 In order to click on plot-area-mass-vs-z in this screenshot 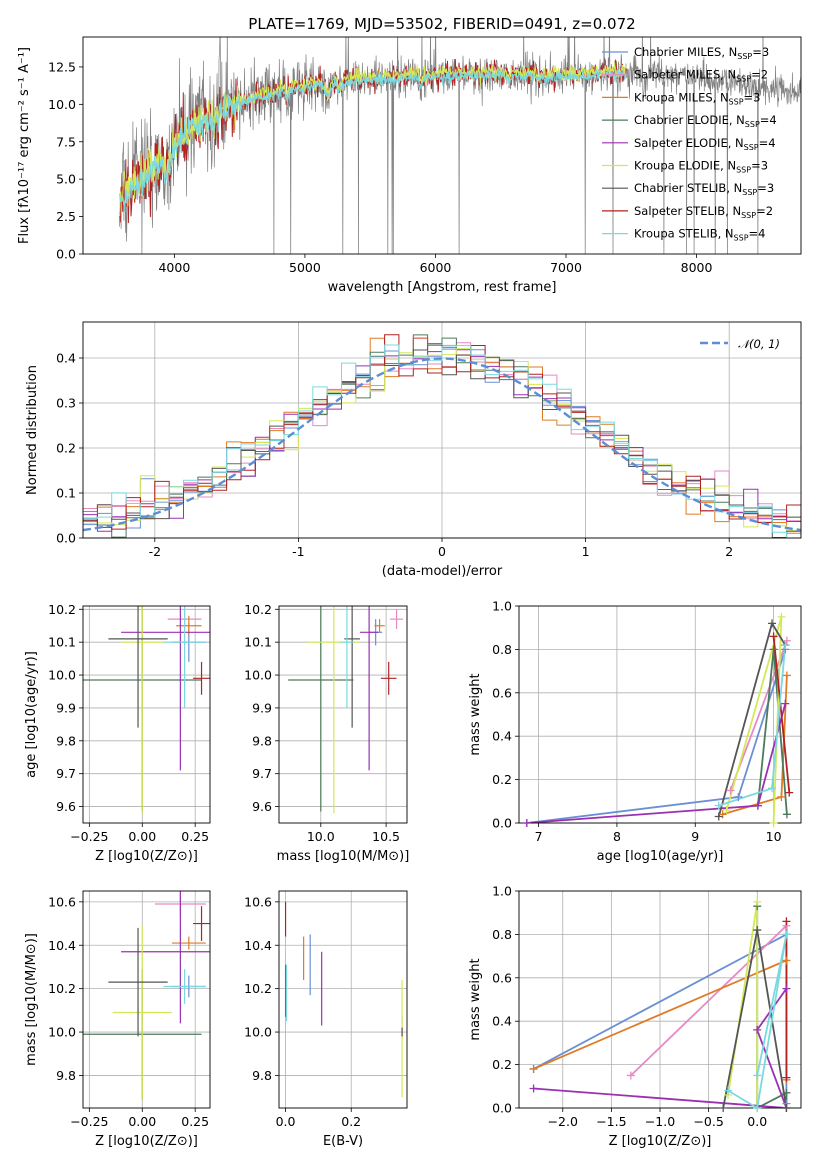, I will do `click(146, 995)`.